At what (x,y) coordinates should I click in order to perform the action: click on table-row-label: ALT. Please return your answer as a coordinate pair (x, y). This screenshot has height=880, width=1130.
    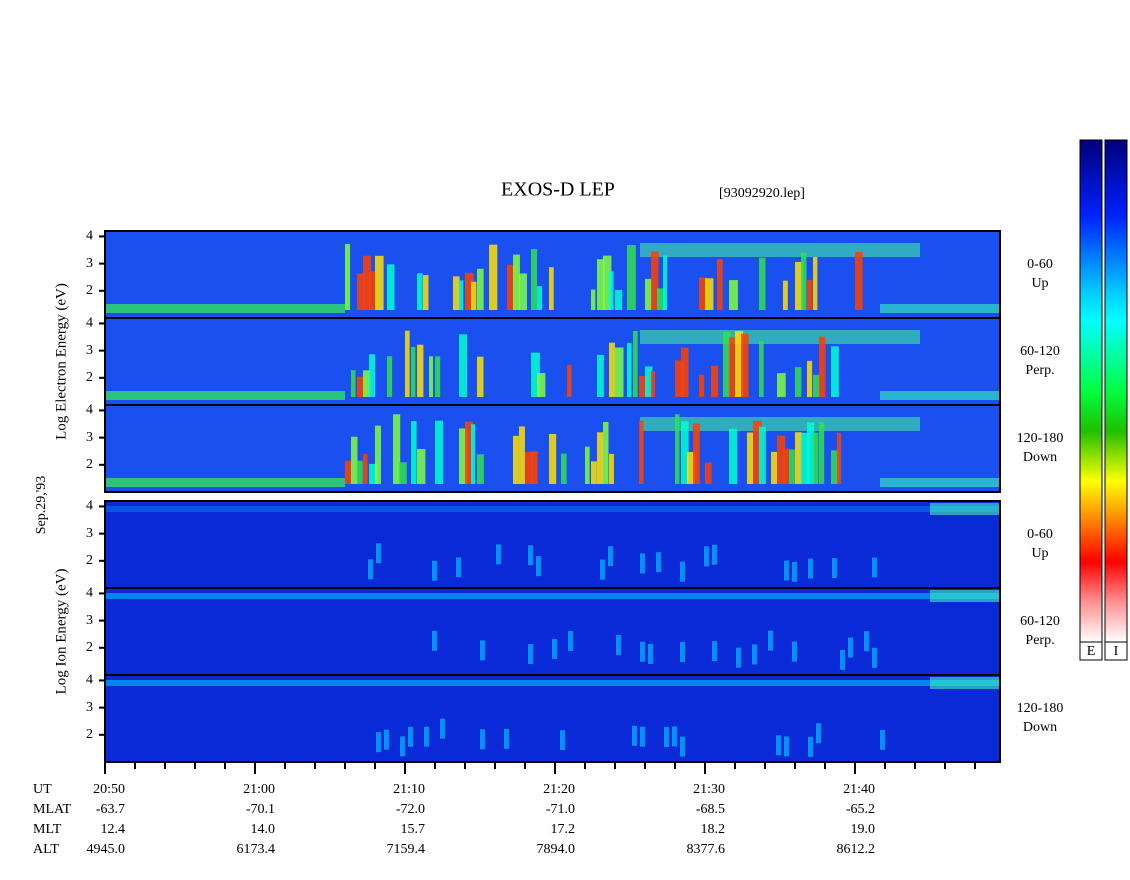
    Looking at the image, I should click on (46, 849).